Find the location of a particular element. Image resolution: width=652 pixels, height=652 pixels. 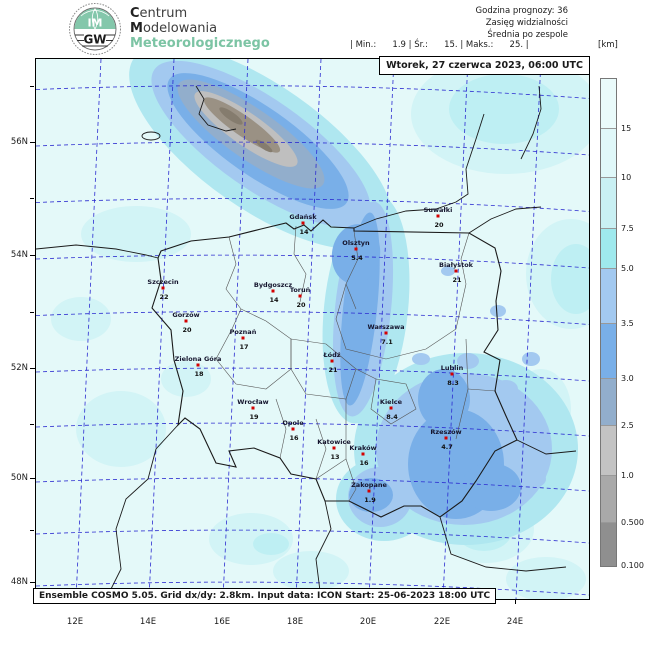

colorbar-tick-15: 15 is located at coordinates (626, 128).